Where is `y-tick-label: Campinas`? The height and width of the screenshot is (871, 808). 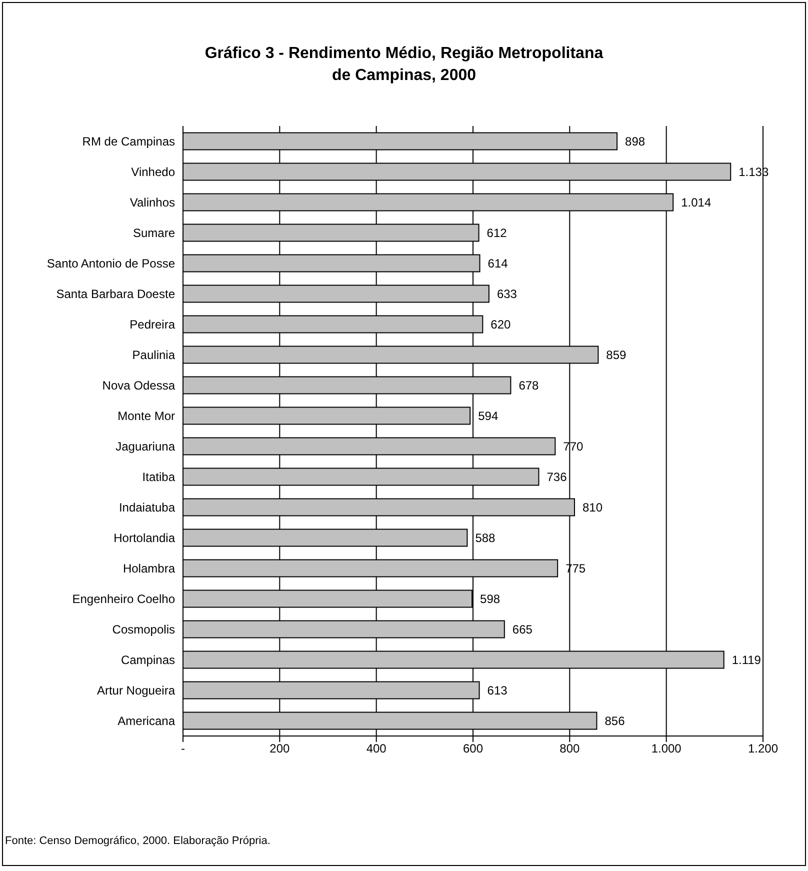 y-tick-label: Campinas is located at coordinates (147, 660).